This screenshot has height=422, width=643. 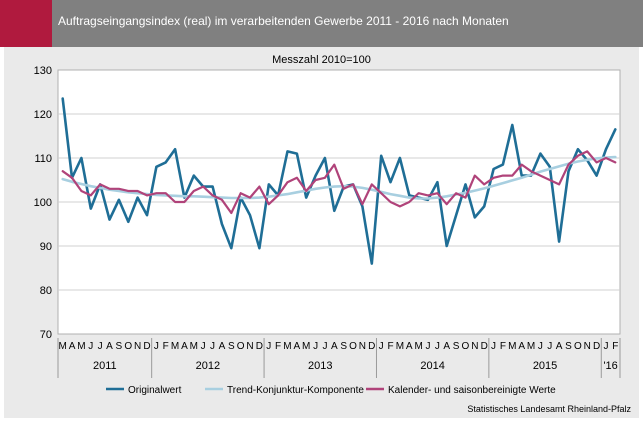 What do you see at coordinates (46, 247) in the screenshot?
I see `y-tick-label: 90` at bounding box center [46, 247].